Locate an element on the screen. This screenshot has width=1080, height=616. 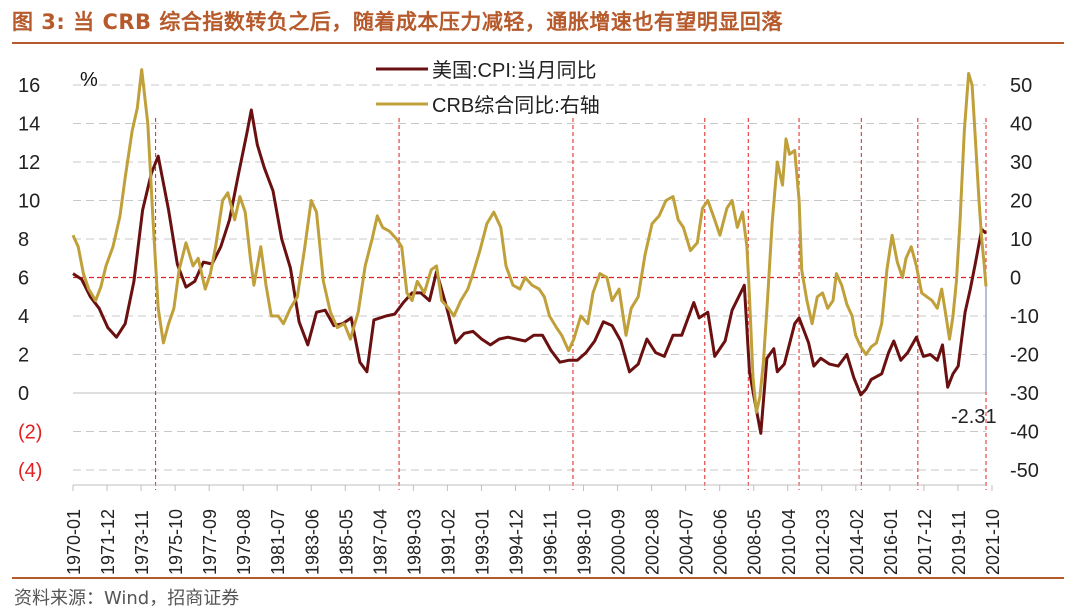
x-axis-tick-label: 1991-02 is located at coordinates (448, 542).